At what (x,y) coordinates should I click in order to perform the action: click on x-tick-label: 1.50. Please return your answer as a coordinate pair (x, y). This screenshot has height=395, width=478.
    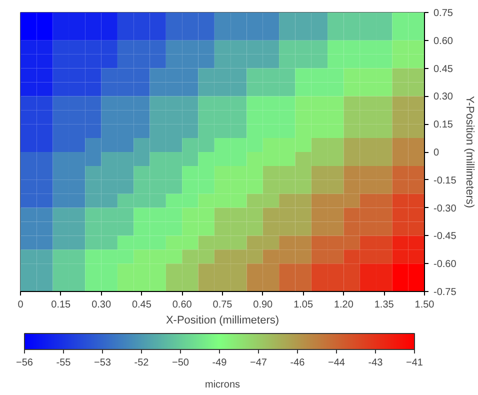
    Looking at the image, I should click on (424, 305).